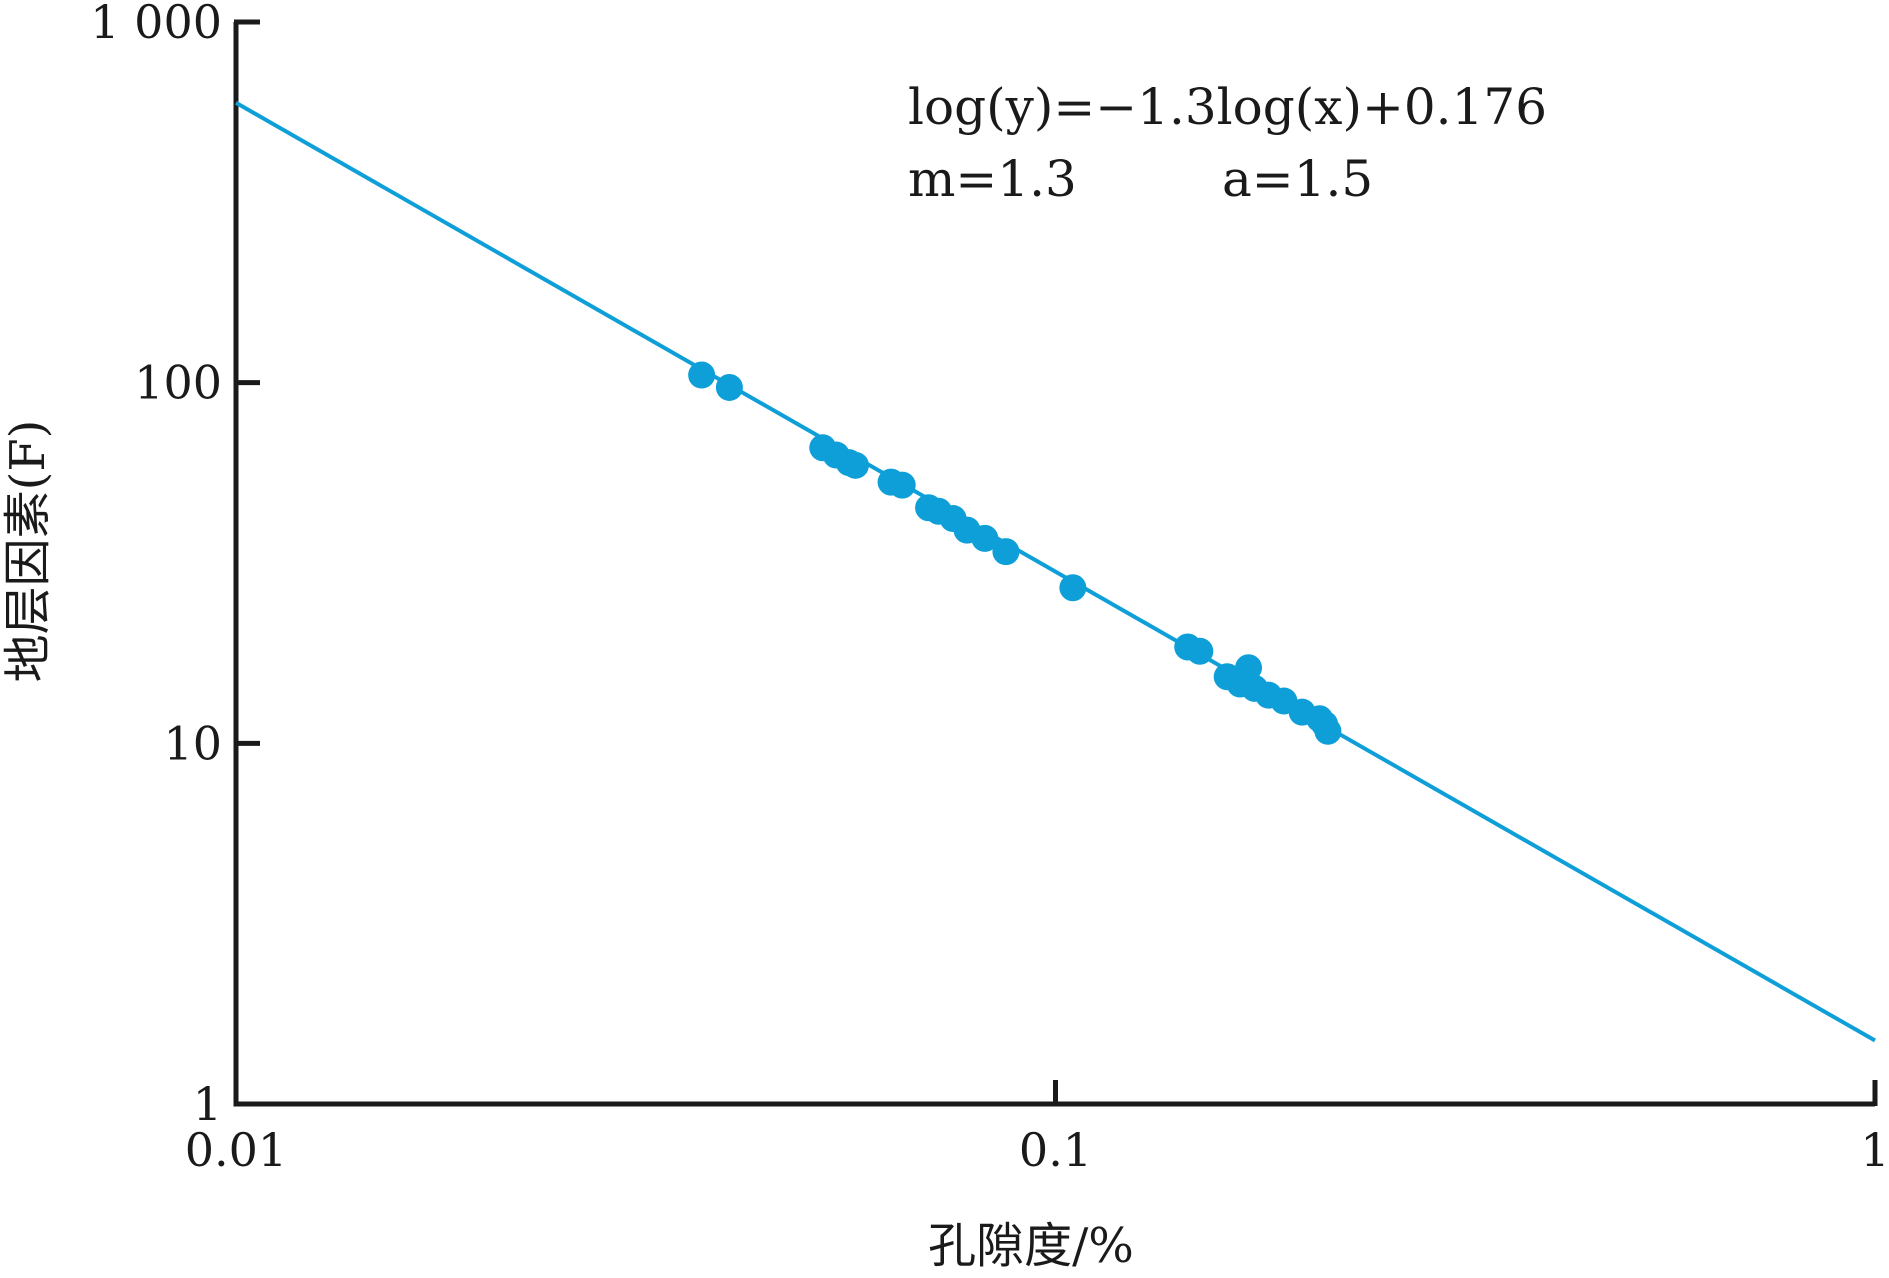 This screenshot has height=1278, width=1889. I want to click on x-axis-title: 孔隙度/%, so click(1031, 1246).